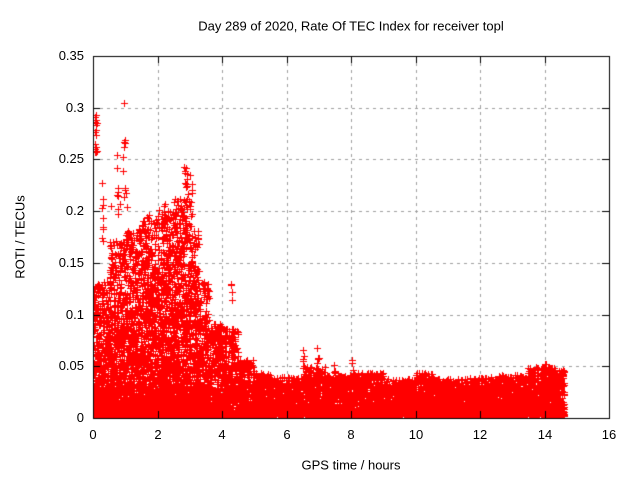 The width and height of the screenshot is (640, 480). What do you see at coordinates (609, 434) in the screenshot?
I see `x-tick-label: 16` at bounding box center [609, 434].